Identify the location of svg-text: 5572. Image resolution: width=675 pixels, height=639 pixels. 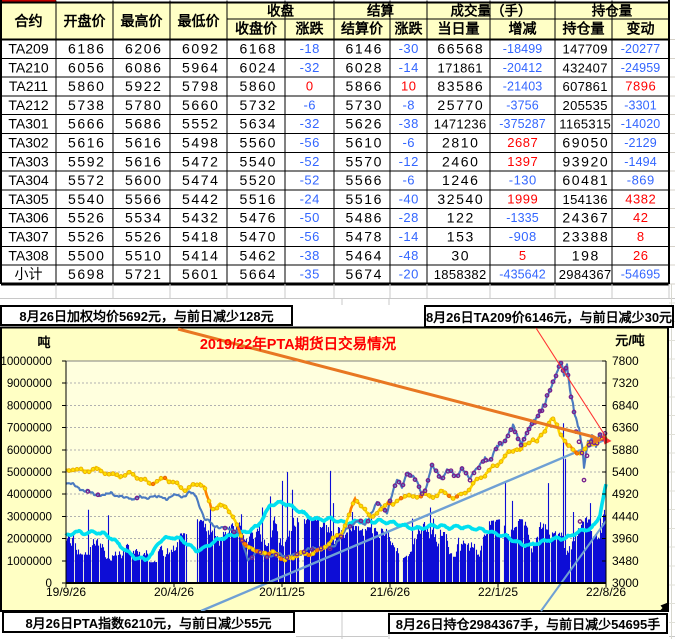
(87, 180).